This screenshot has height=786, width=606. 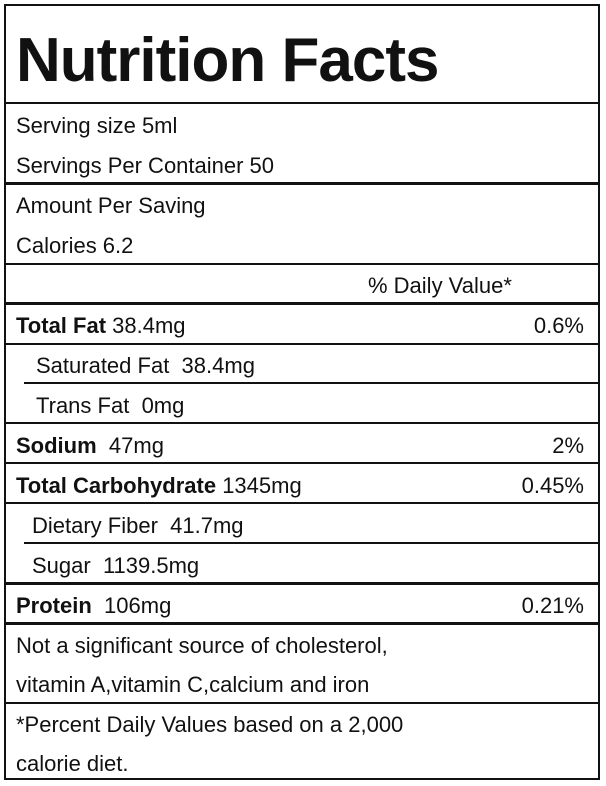 I want to click on nutrient-amount: 1345mg, so click(x=262, y=485).